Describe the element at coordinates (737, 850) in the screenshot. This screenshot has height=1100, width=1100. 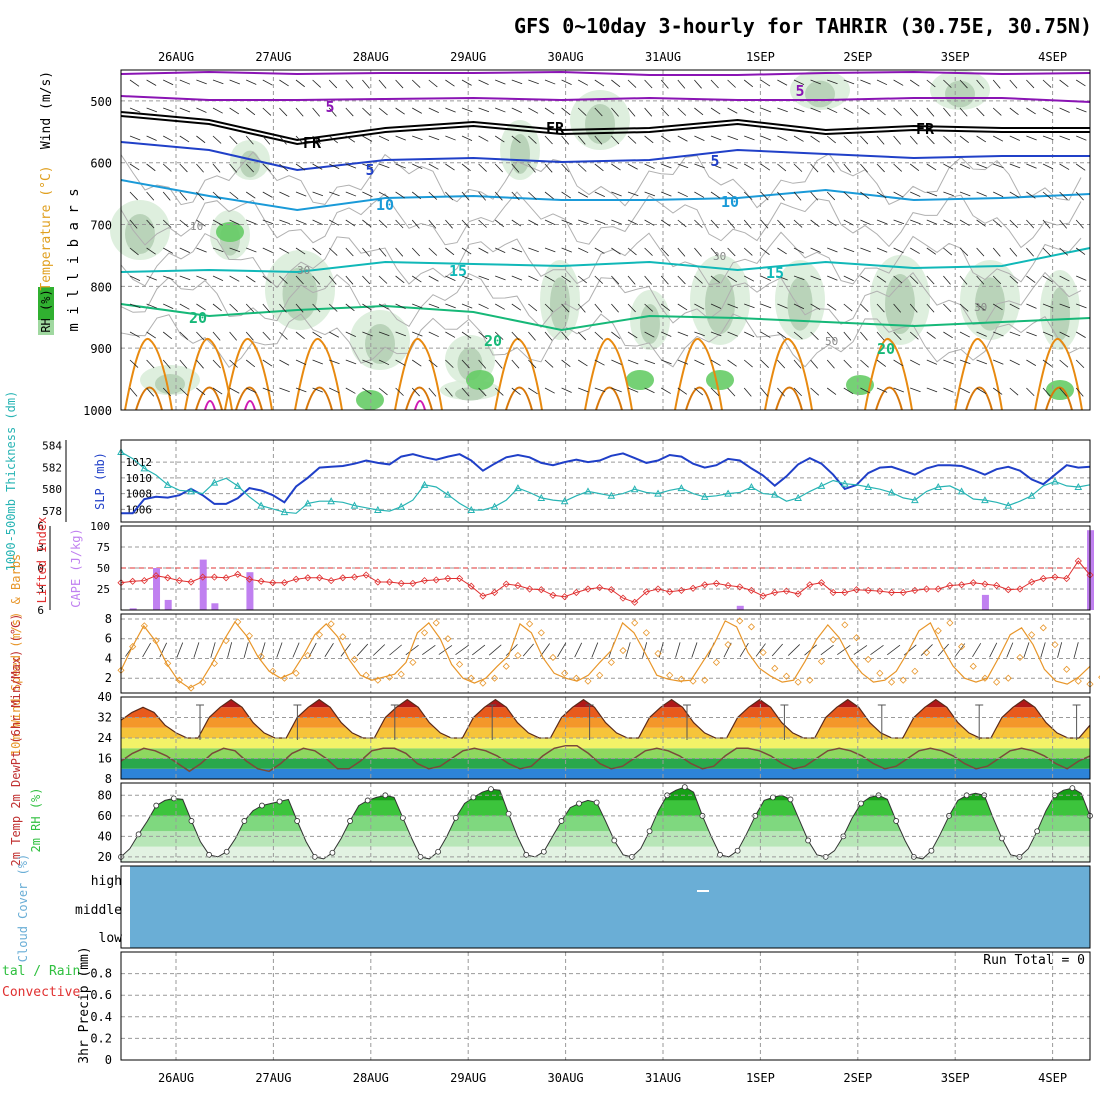
I see `rh-point` at that location.